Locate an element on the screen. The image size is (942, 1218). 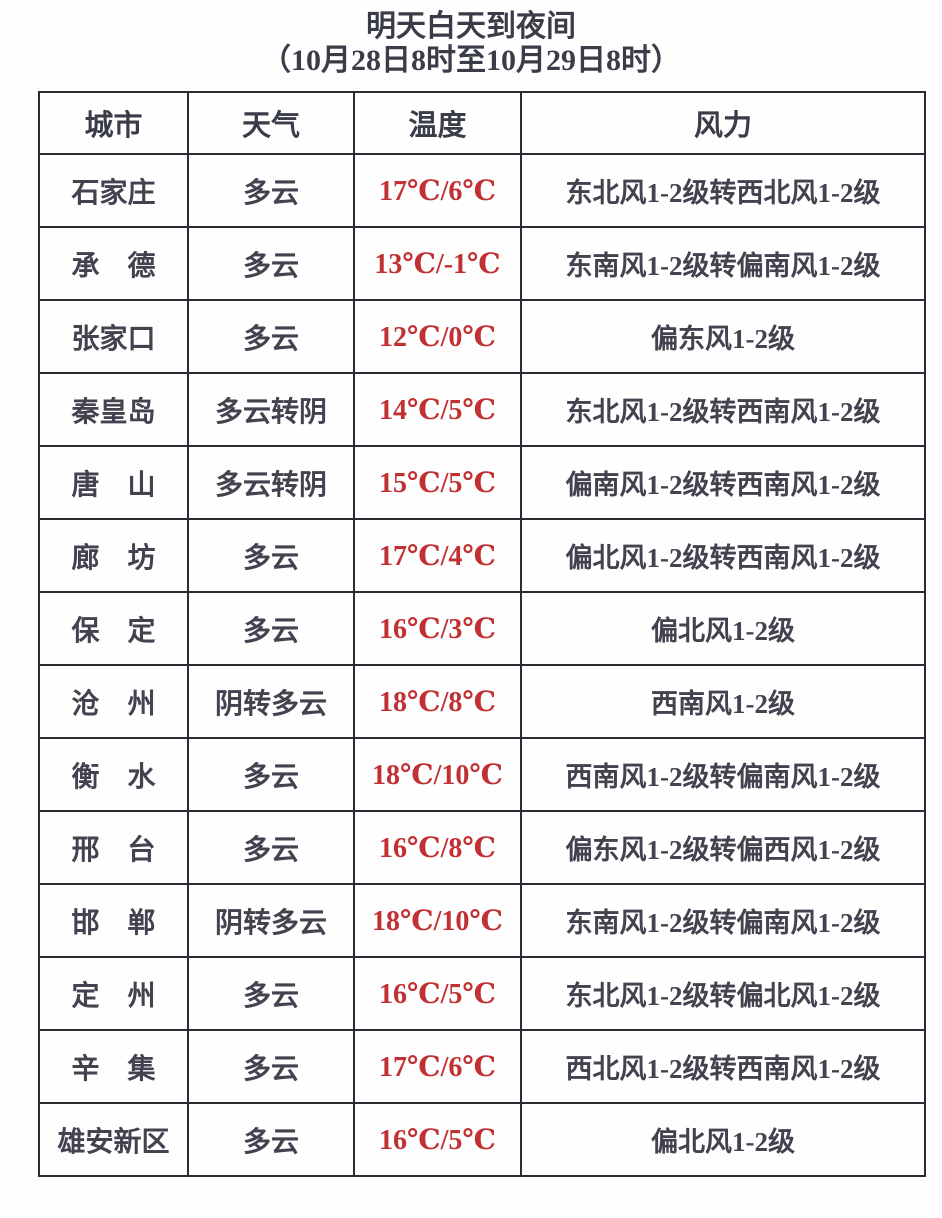
page-title-block: 明天白天到夜间 （10月28日8时至10月29日8时） is located at coordinates (471, 39).